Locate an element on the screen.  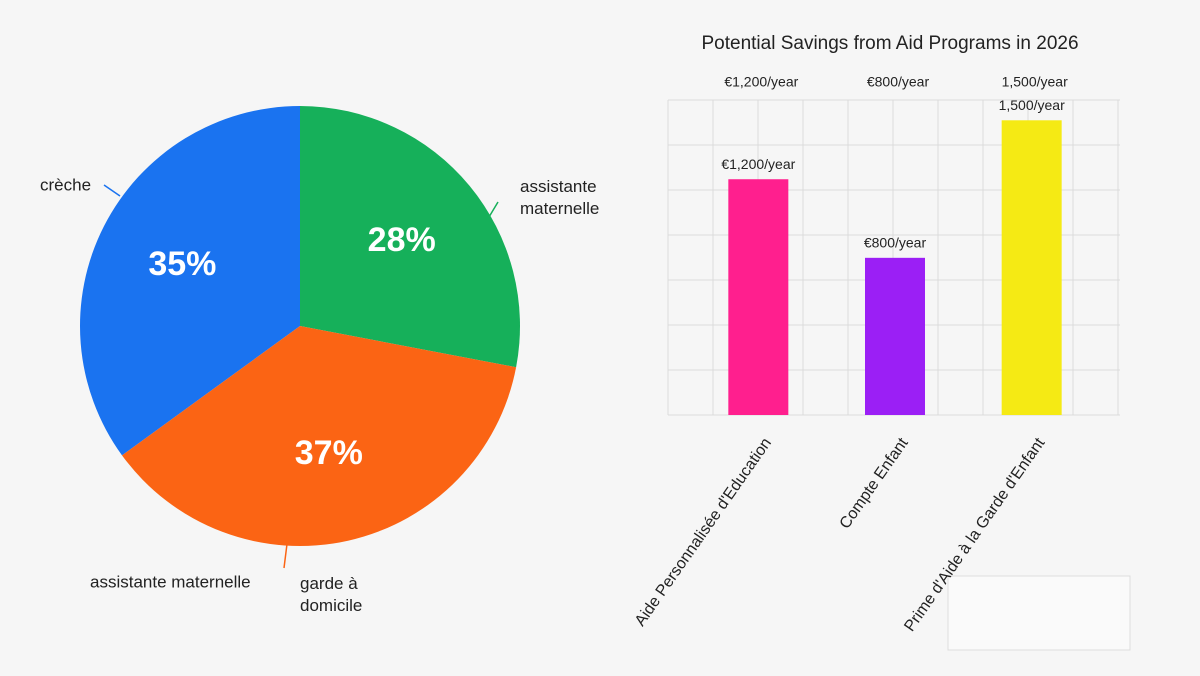
category-label: crèche is located at coordinates (65, 184).